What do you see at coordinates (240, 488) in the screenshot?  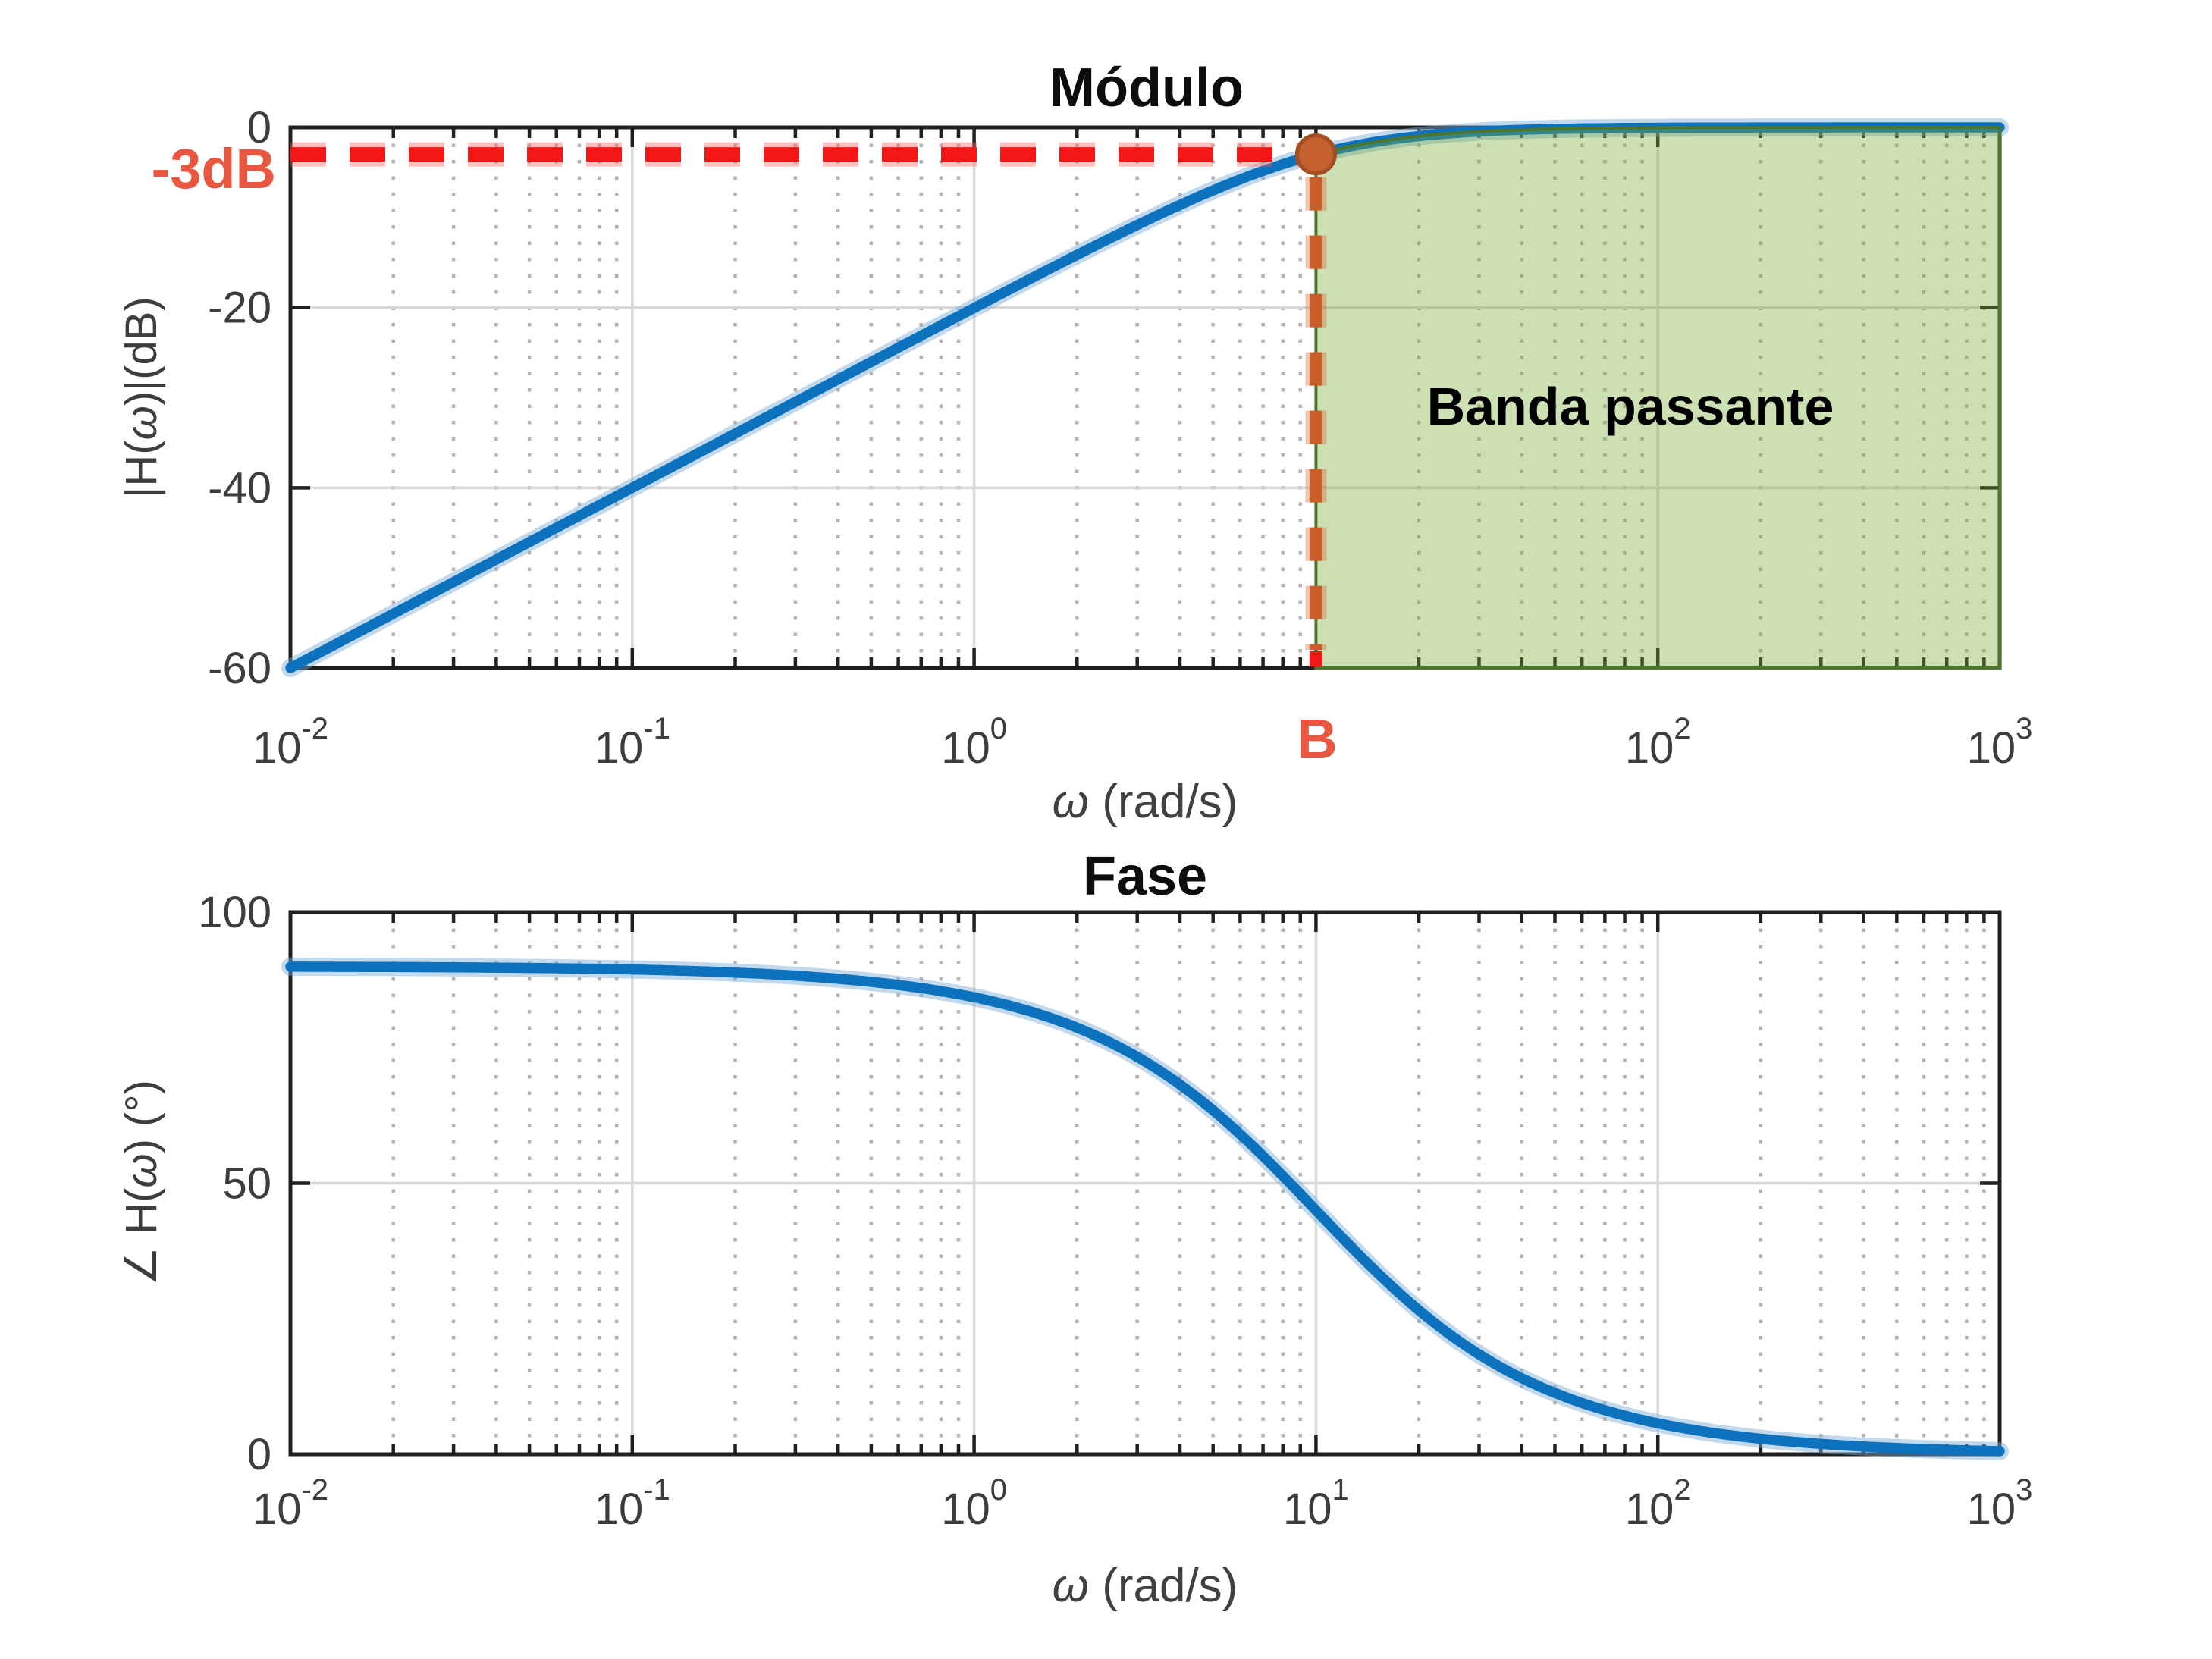 I see `y-tick-label: -40` at bounding box center [240, 488].